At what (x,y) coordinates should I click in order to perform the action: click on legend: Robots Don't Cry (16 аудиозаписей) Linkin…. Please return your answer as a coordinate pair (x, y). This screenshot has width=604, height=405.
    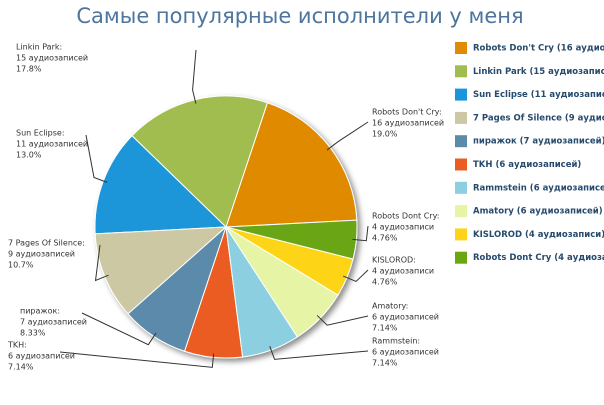
    Looking at the image, I should click on (529, 153).